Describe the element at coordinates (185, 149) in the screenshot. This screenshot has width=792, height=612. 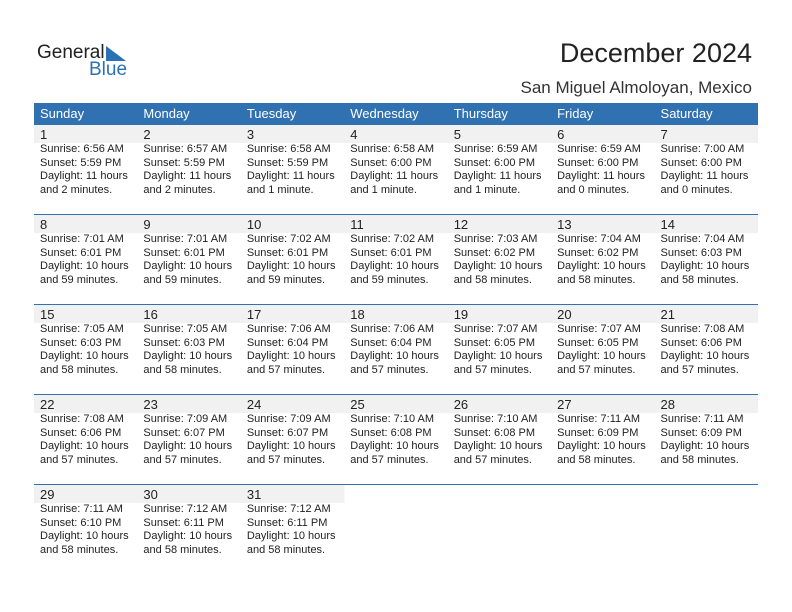
I see `day-sunrise: Sunrise: 6:57 AM` at that location.